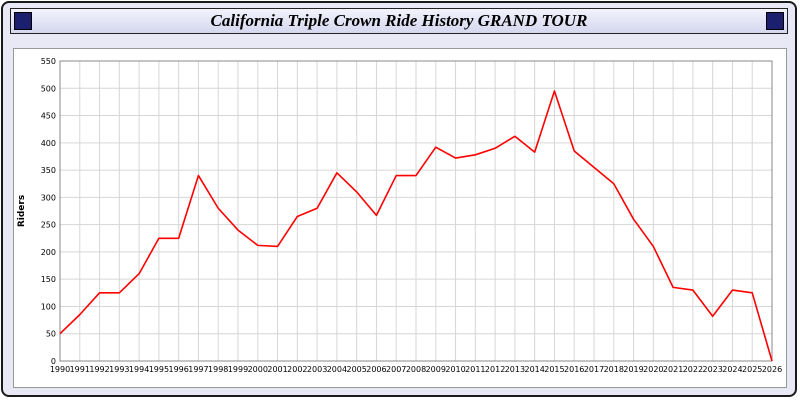 The image size is (800, 401). I want to click on svg-text: 2018, so click(614, 369).